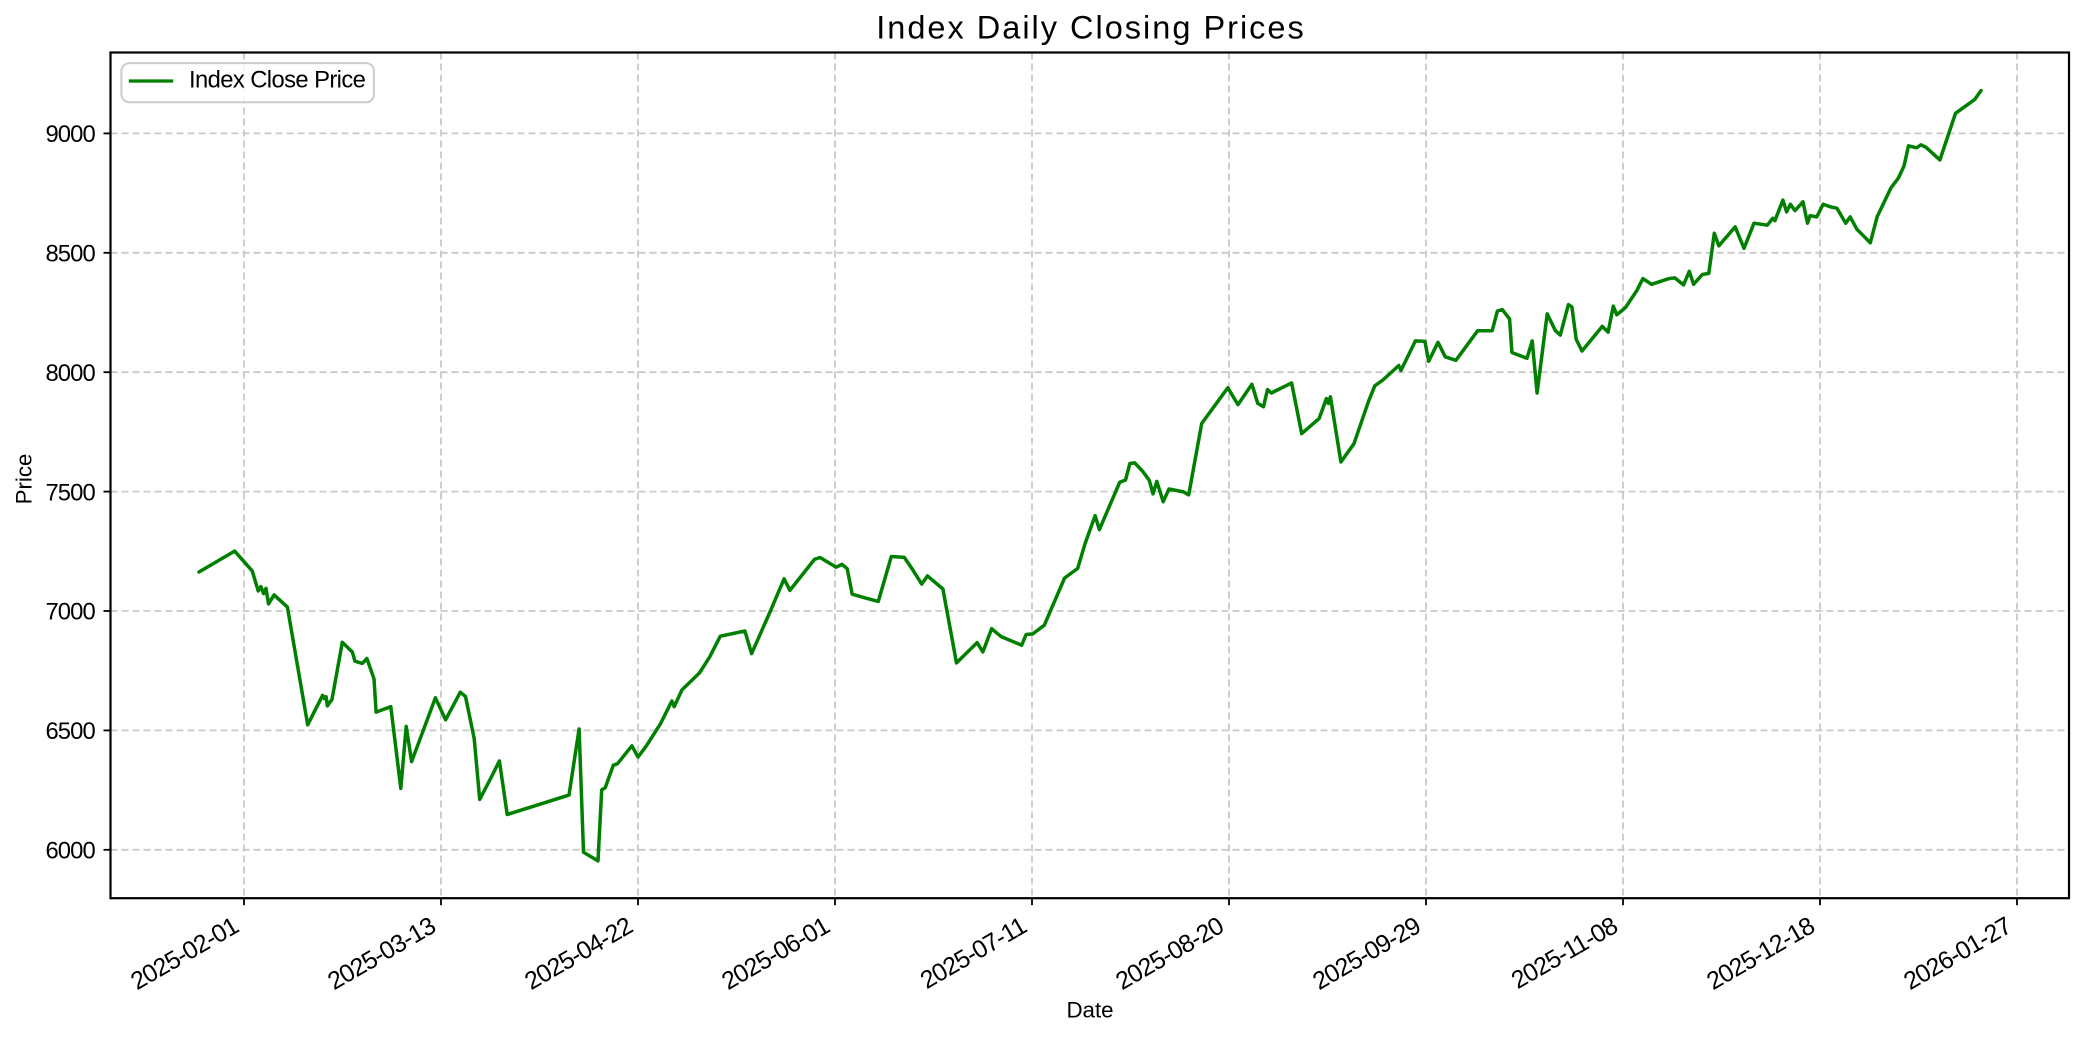 Image resolution: width=2084 pixels, height=1040 pixels. I want to click on svg-text: 7000, so click(70, 612).